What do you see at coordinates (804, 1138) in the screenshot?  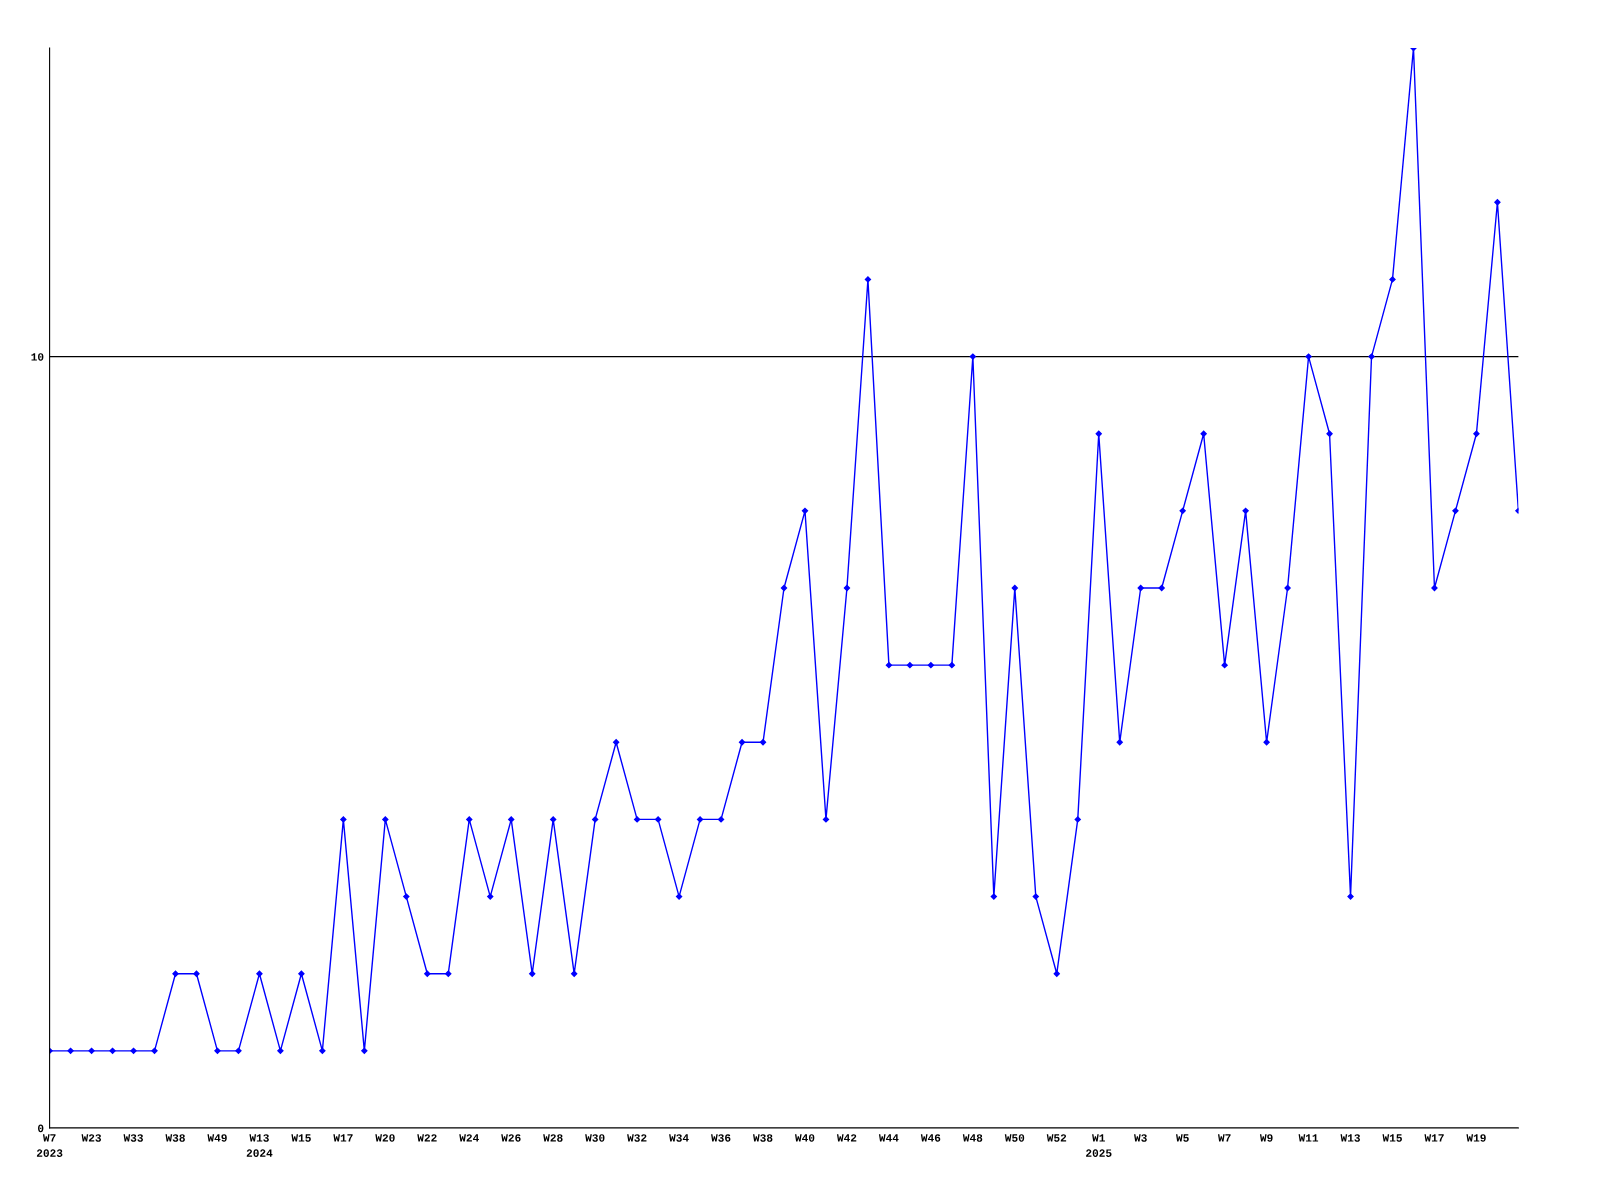 I see `x-tick-label: W40` at bounding box center [804, 1138].